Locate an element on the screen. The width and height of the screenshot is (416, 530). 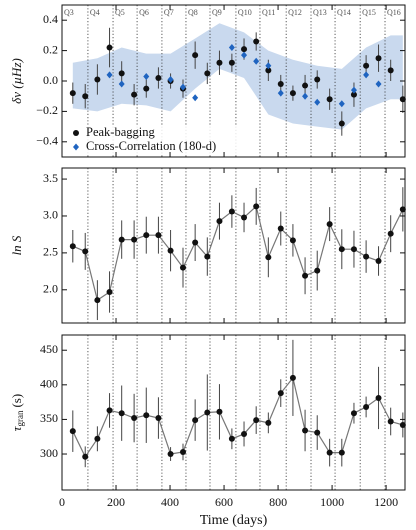
y-axis-label: δν (µHz) is located at coordinates (16, 81).